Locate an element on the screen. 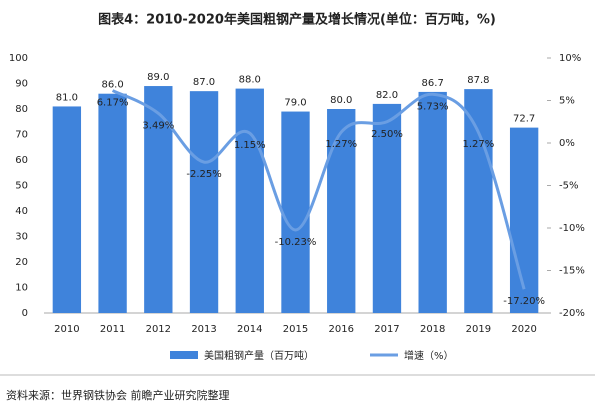  x-tick-label: 2017 is located at coordinates (386, 329).